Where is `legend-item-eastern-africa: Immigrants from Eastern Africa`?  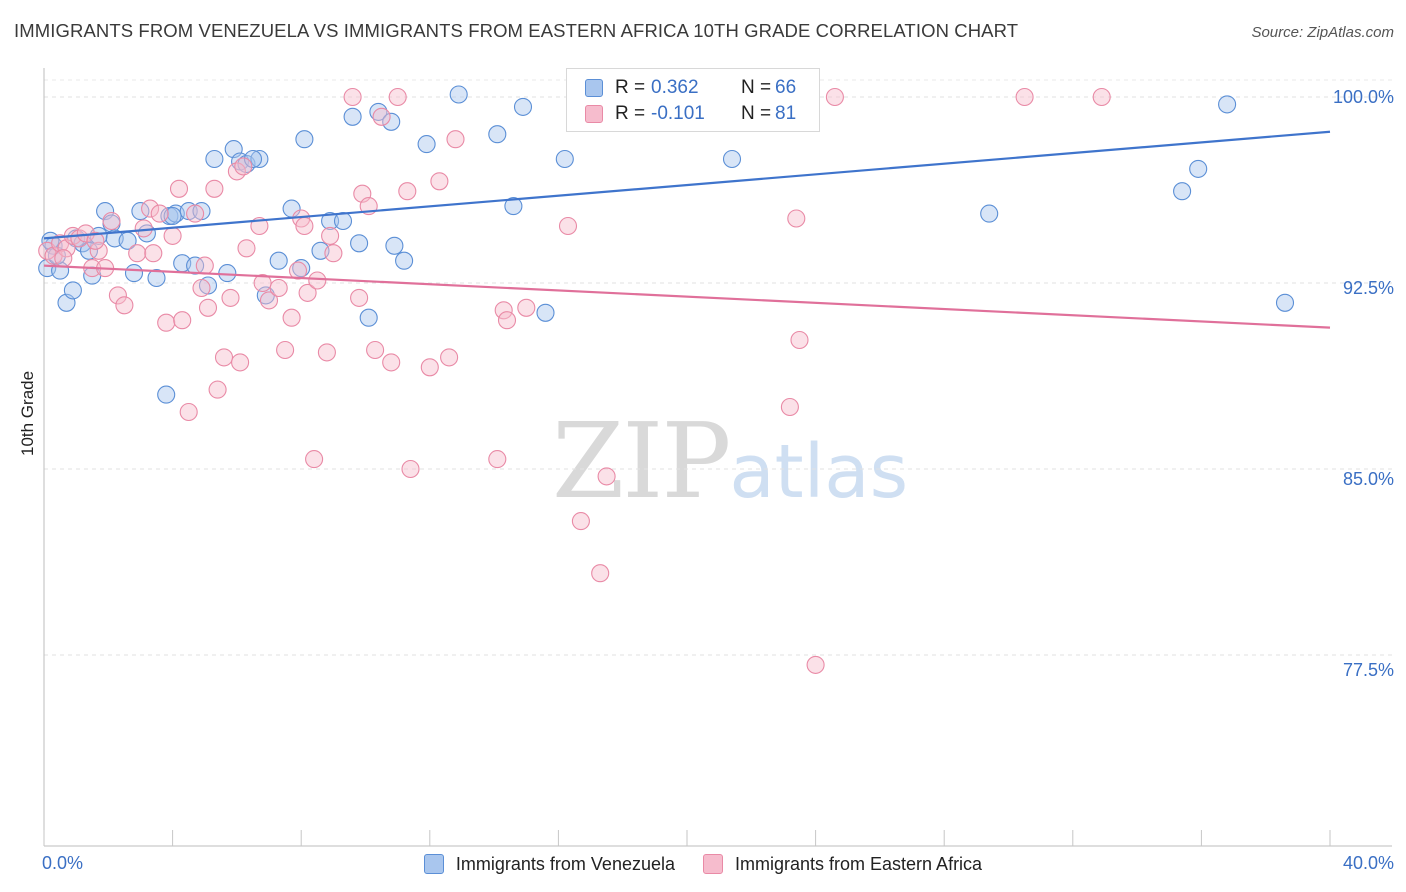
legend-item-eastern-africa: Immigrants from Eastern Africa is located at coordinates (842, 864).